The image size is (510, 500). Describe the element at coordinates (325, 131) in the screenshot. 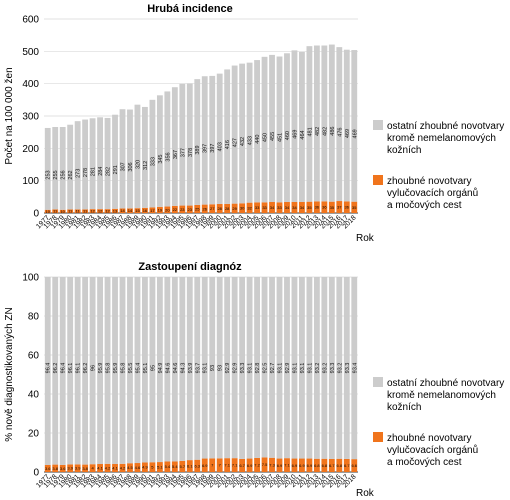

I see `data-label-other: 482` at that location.